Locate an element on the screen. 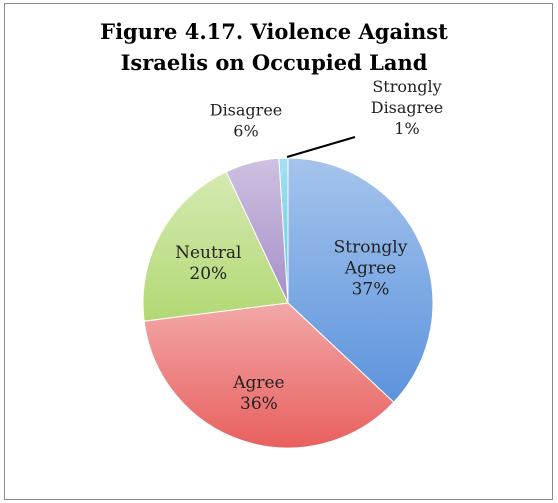  label-neutral: Neutral 20% is located at coordinates (208, 263).